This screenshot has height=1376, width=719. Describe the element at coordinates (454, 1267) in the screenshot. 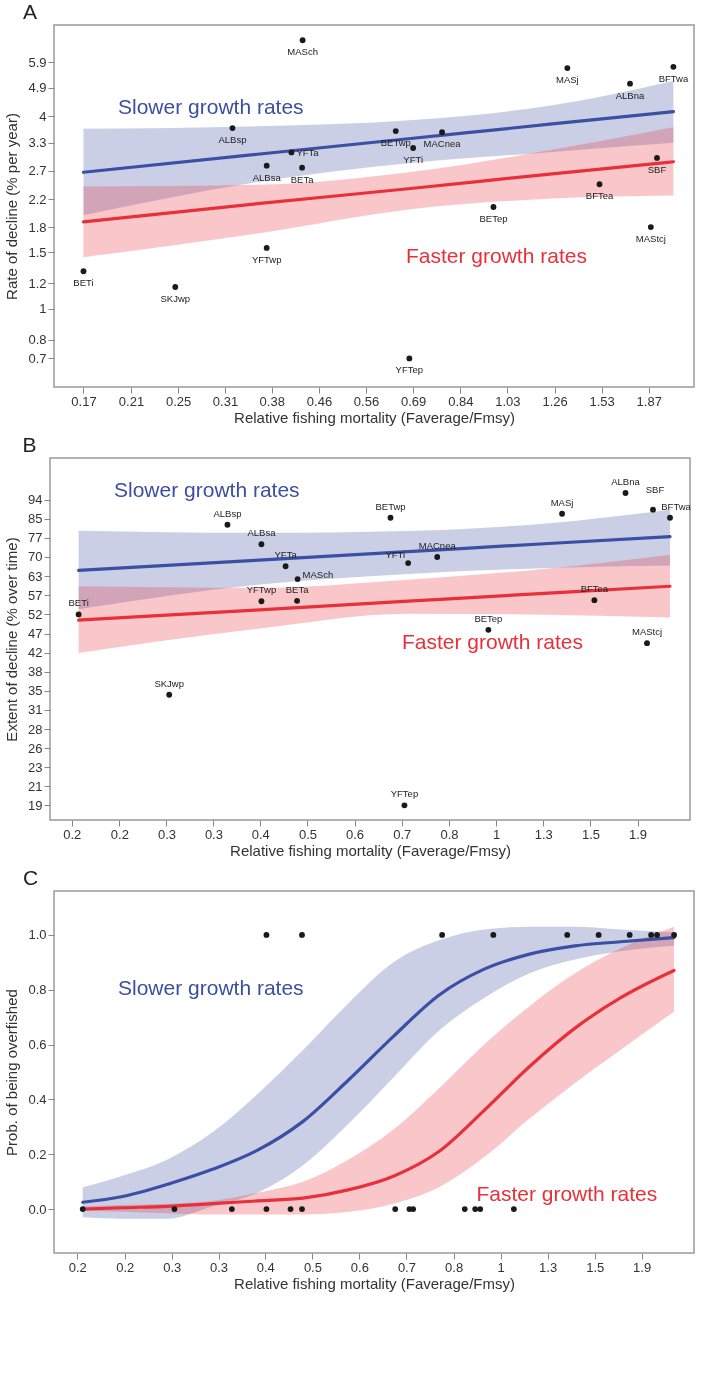

I see `x-tick-label: 0.8` at that location.